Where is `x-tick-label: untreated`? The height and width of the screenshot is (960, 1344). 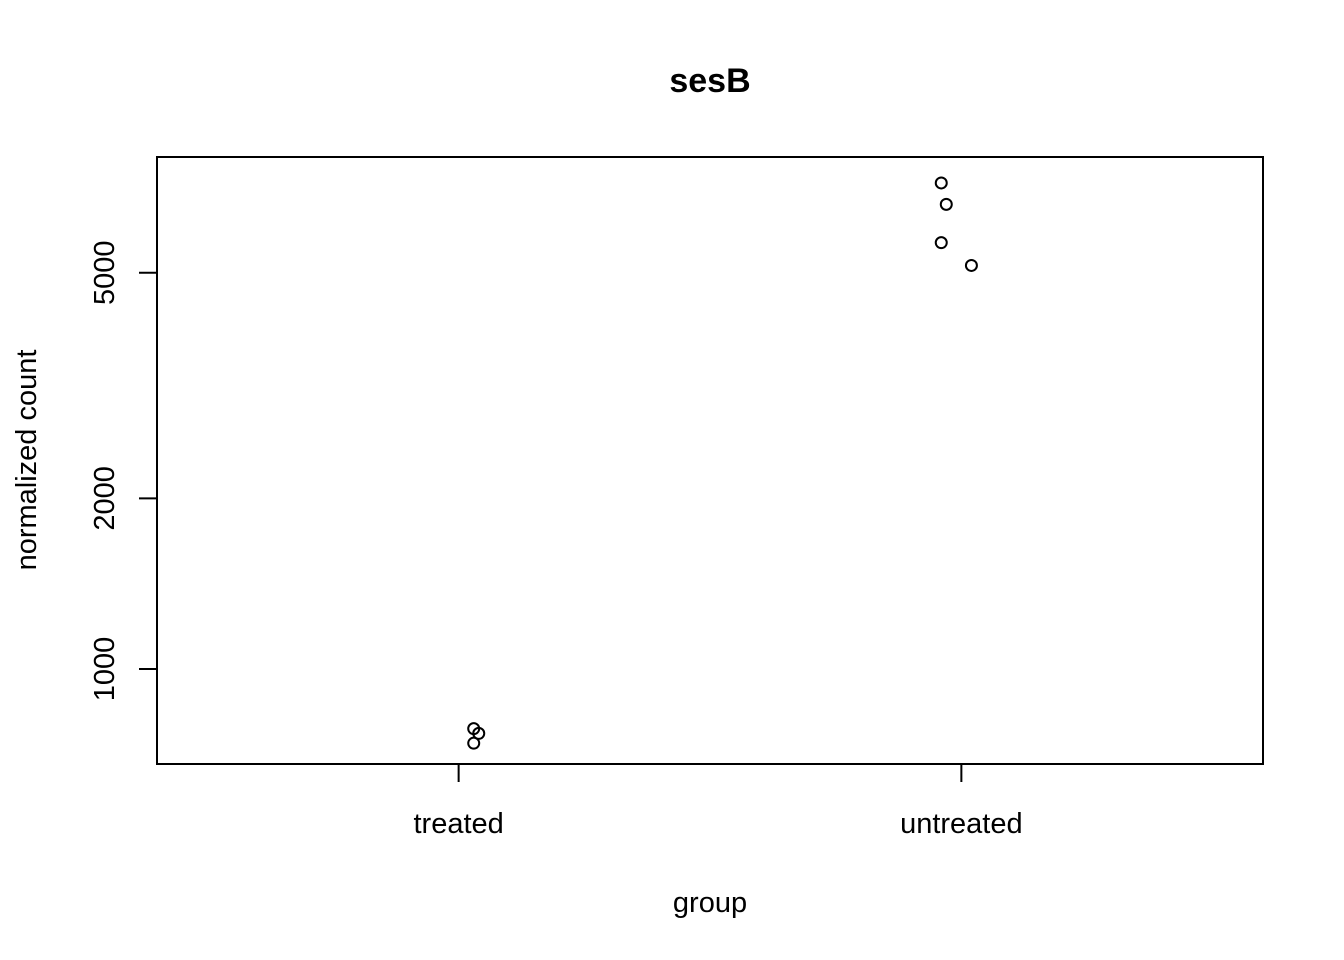
x-tick-label: untreated is located at coordinates (961, 824).